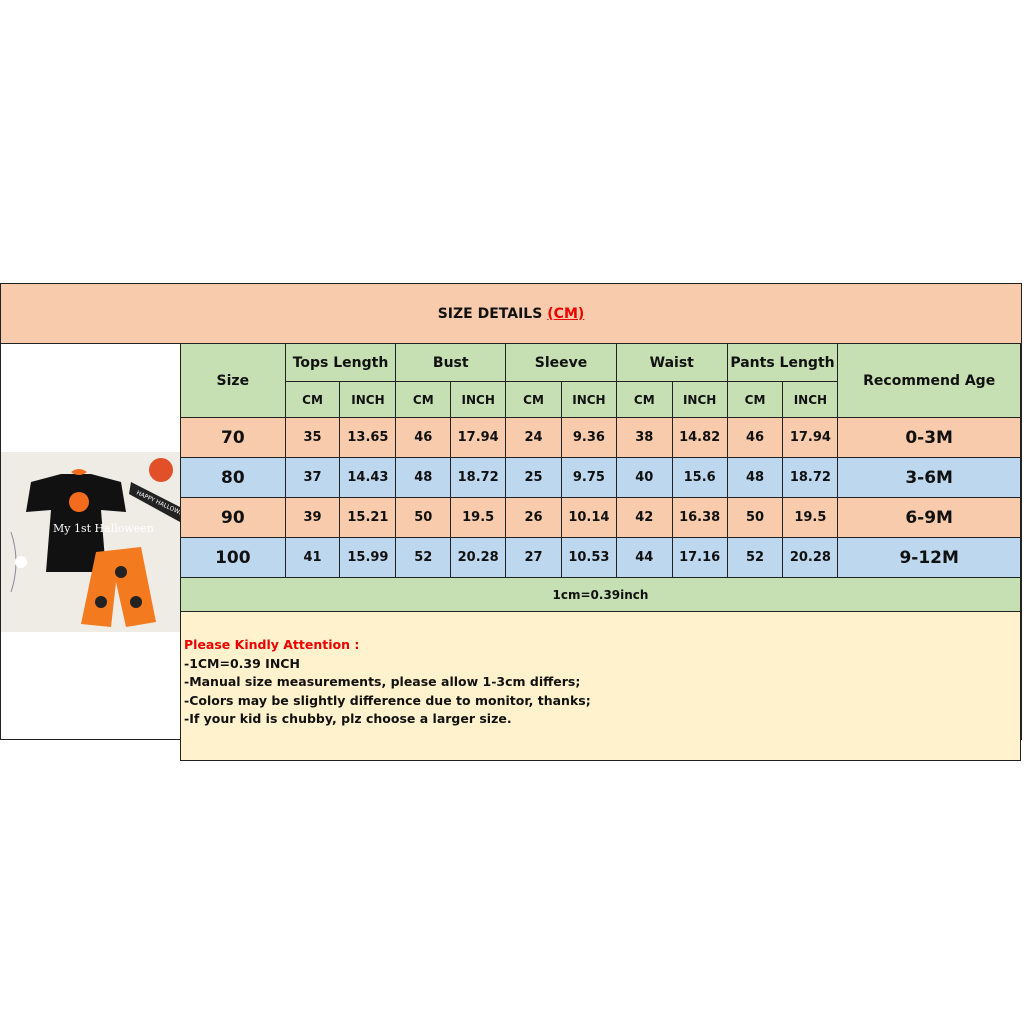 This screenshot has width=1024, height=1024. I want to click on measure-cell: 40, so click(644, 477).